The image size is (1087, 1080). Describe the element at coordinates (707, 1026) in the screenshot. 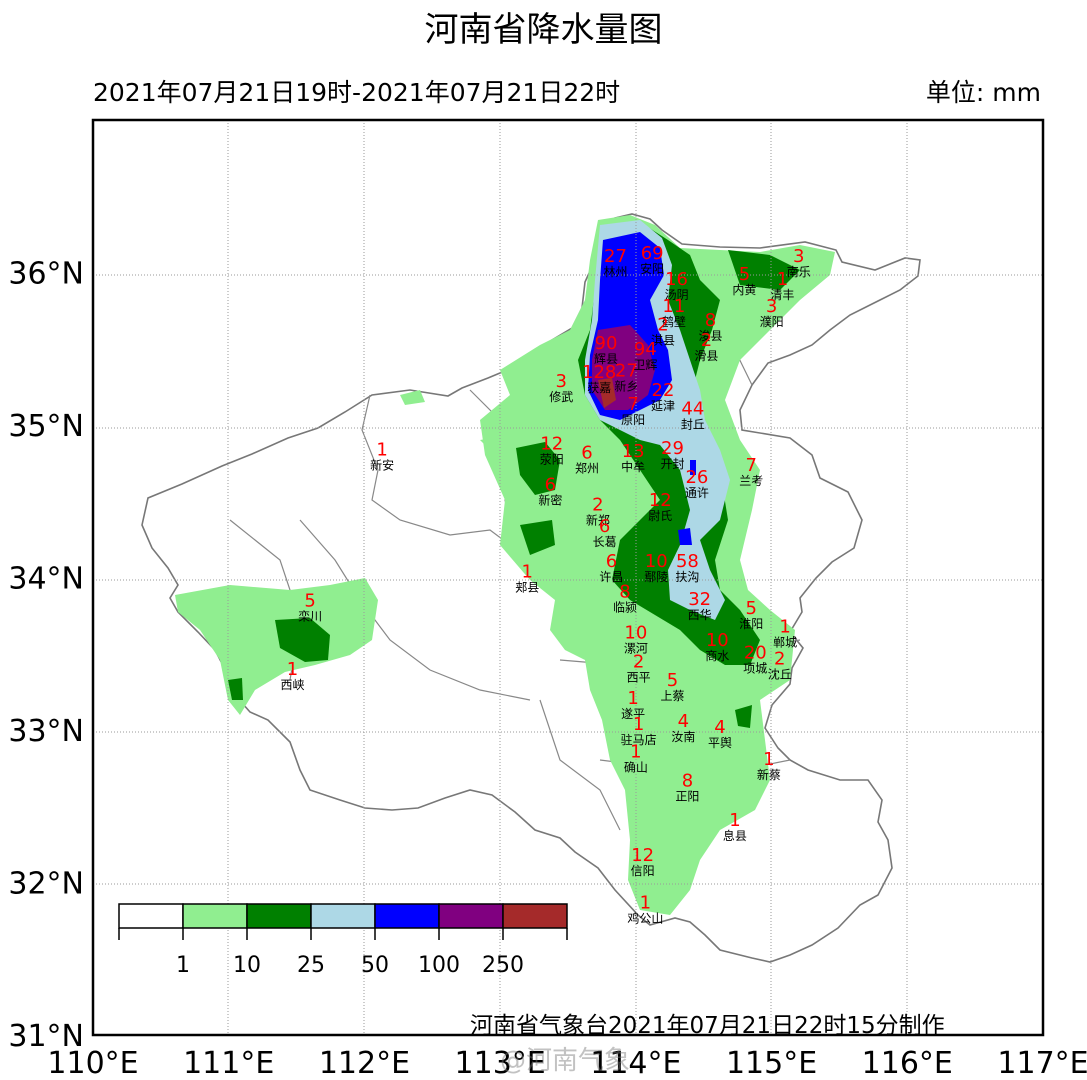

I see `footer-credit: 河南省气象台2021年07月21日22时15分制作` at that location.